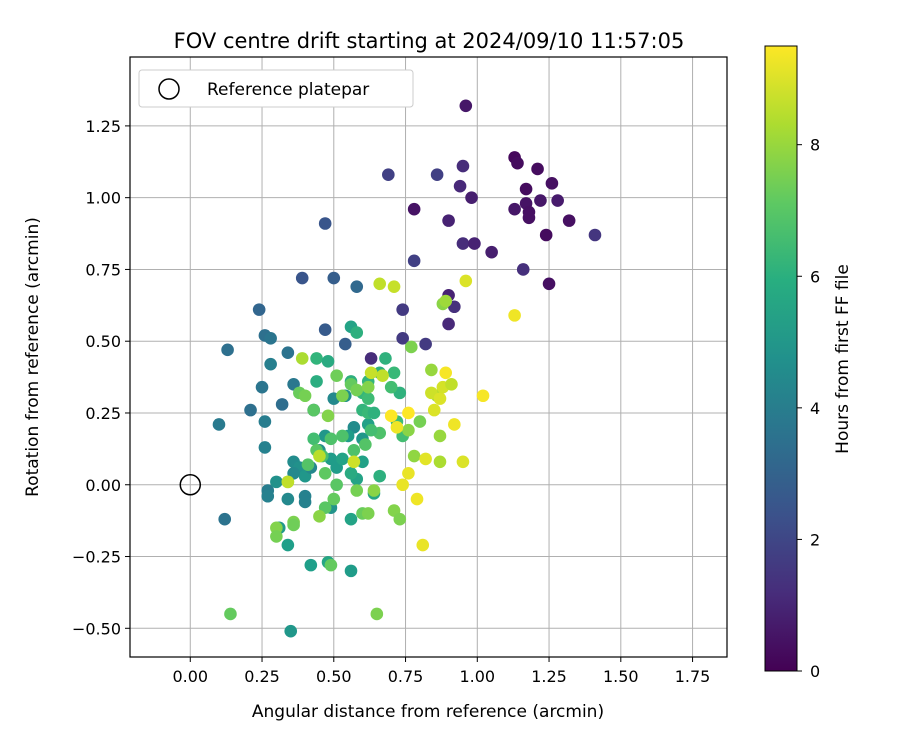 The image size is (900, 750). Describe the element at coordinates (103, 269) in the screenshot. I see `y-tick-label: 0.75` at that location.